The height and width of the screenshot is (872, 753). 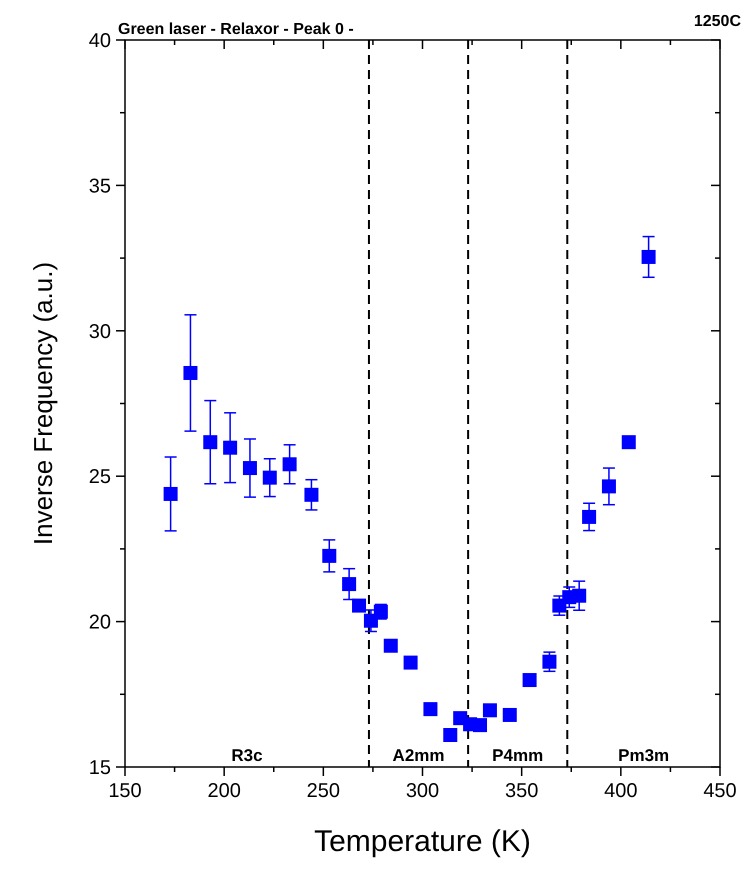 What do you see at coordinates (43, 404) in the screenshot?
I see `y-axis-title: Inverse Frequency (a.u.)` at bounding box center [43, 404].